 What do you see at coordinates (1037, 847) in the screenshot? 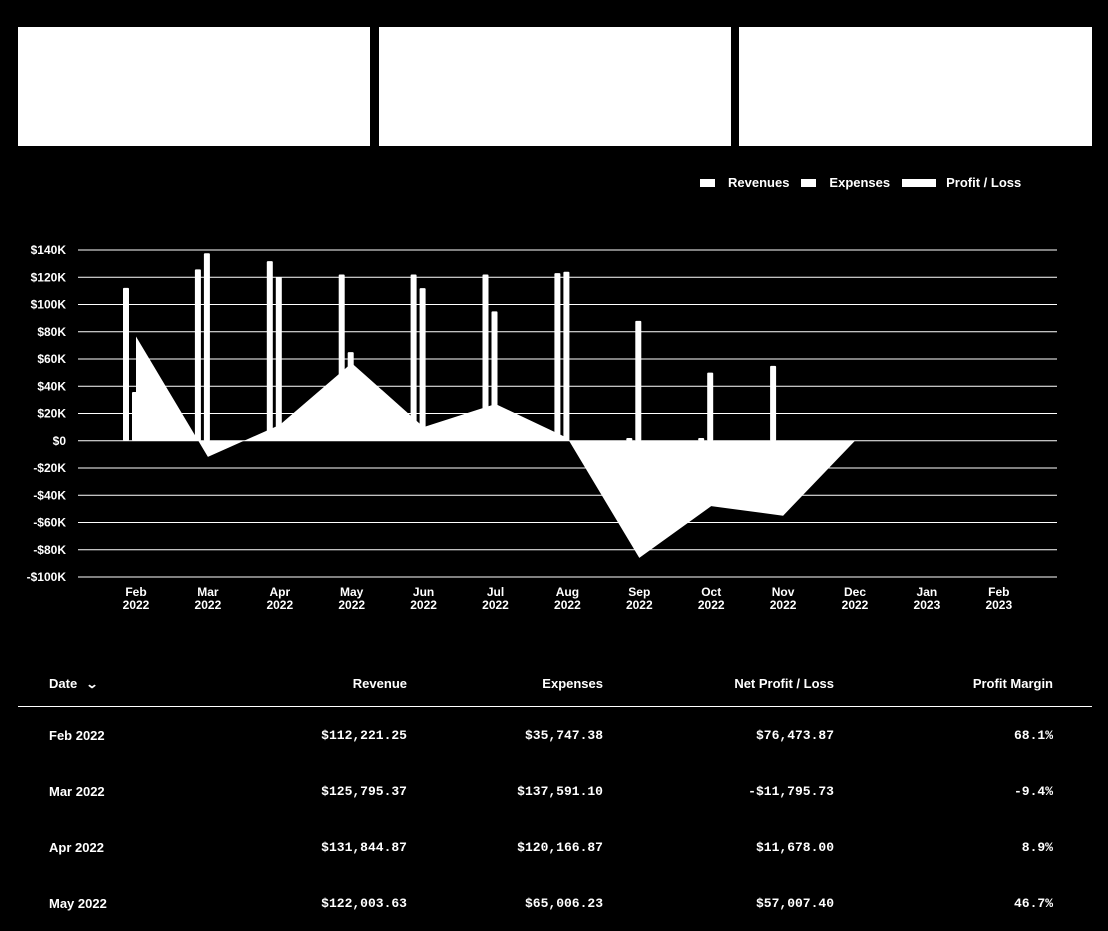
I see `cell-margin: 8.9%` at bounding box center [1037, 847].